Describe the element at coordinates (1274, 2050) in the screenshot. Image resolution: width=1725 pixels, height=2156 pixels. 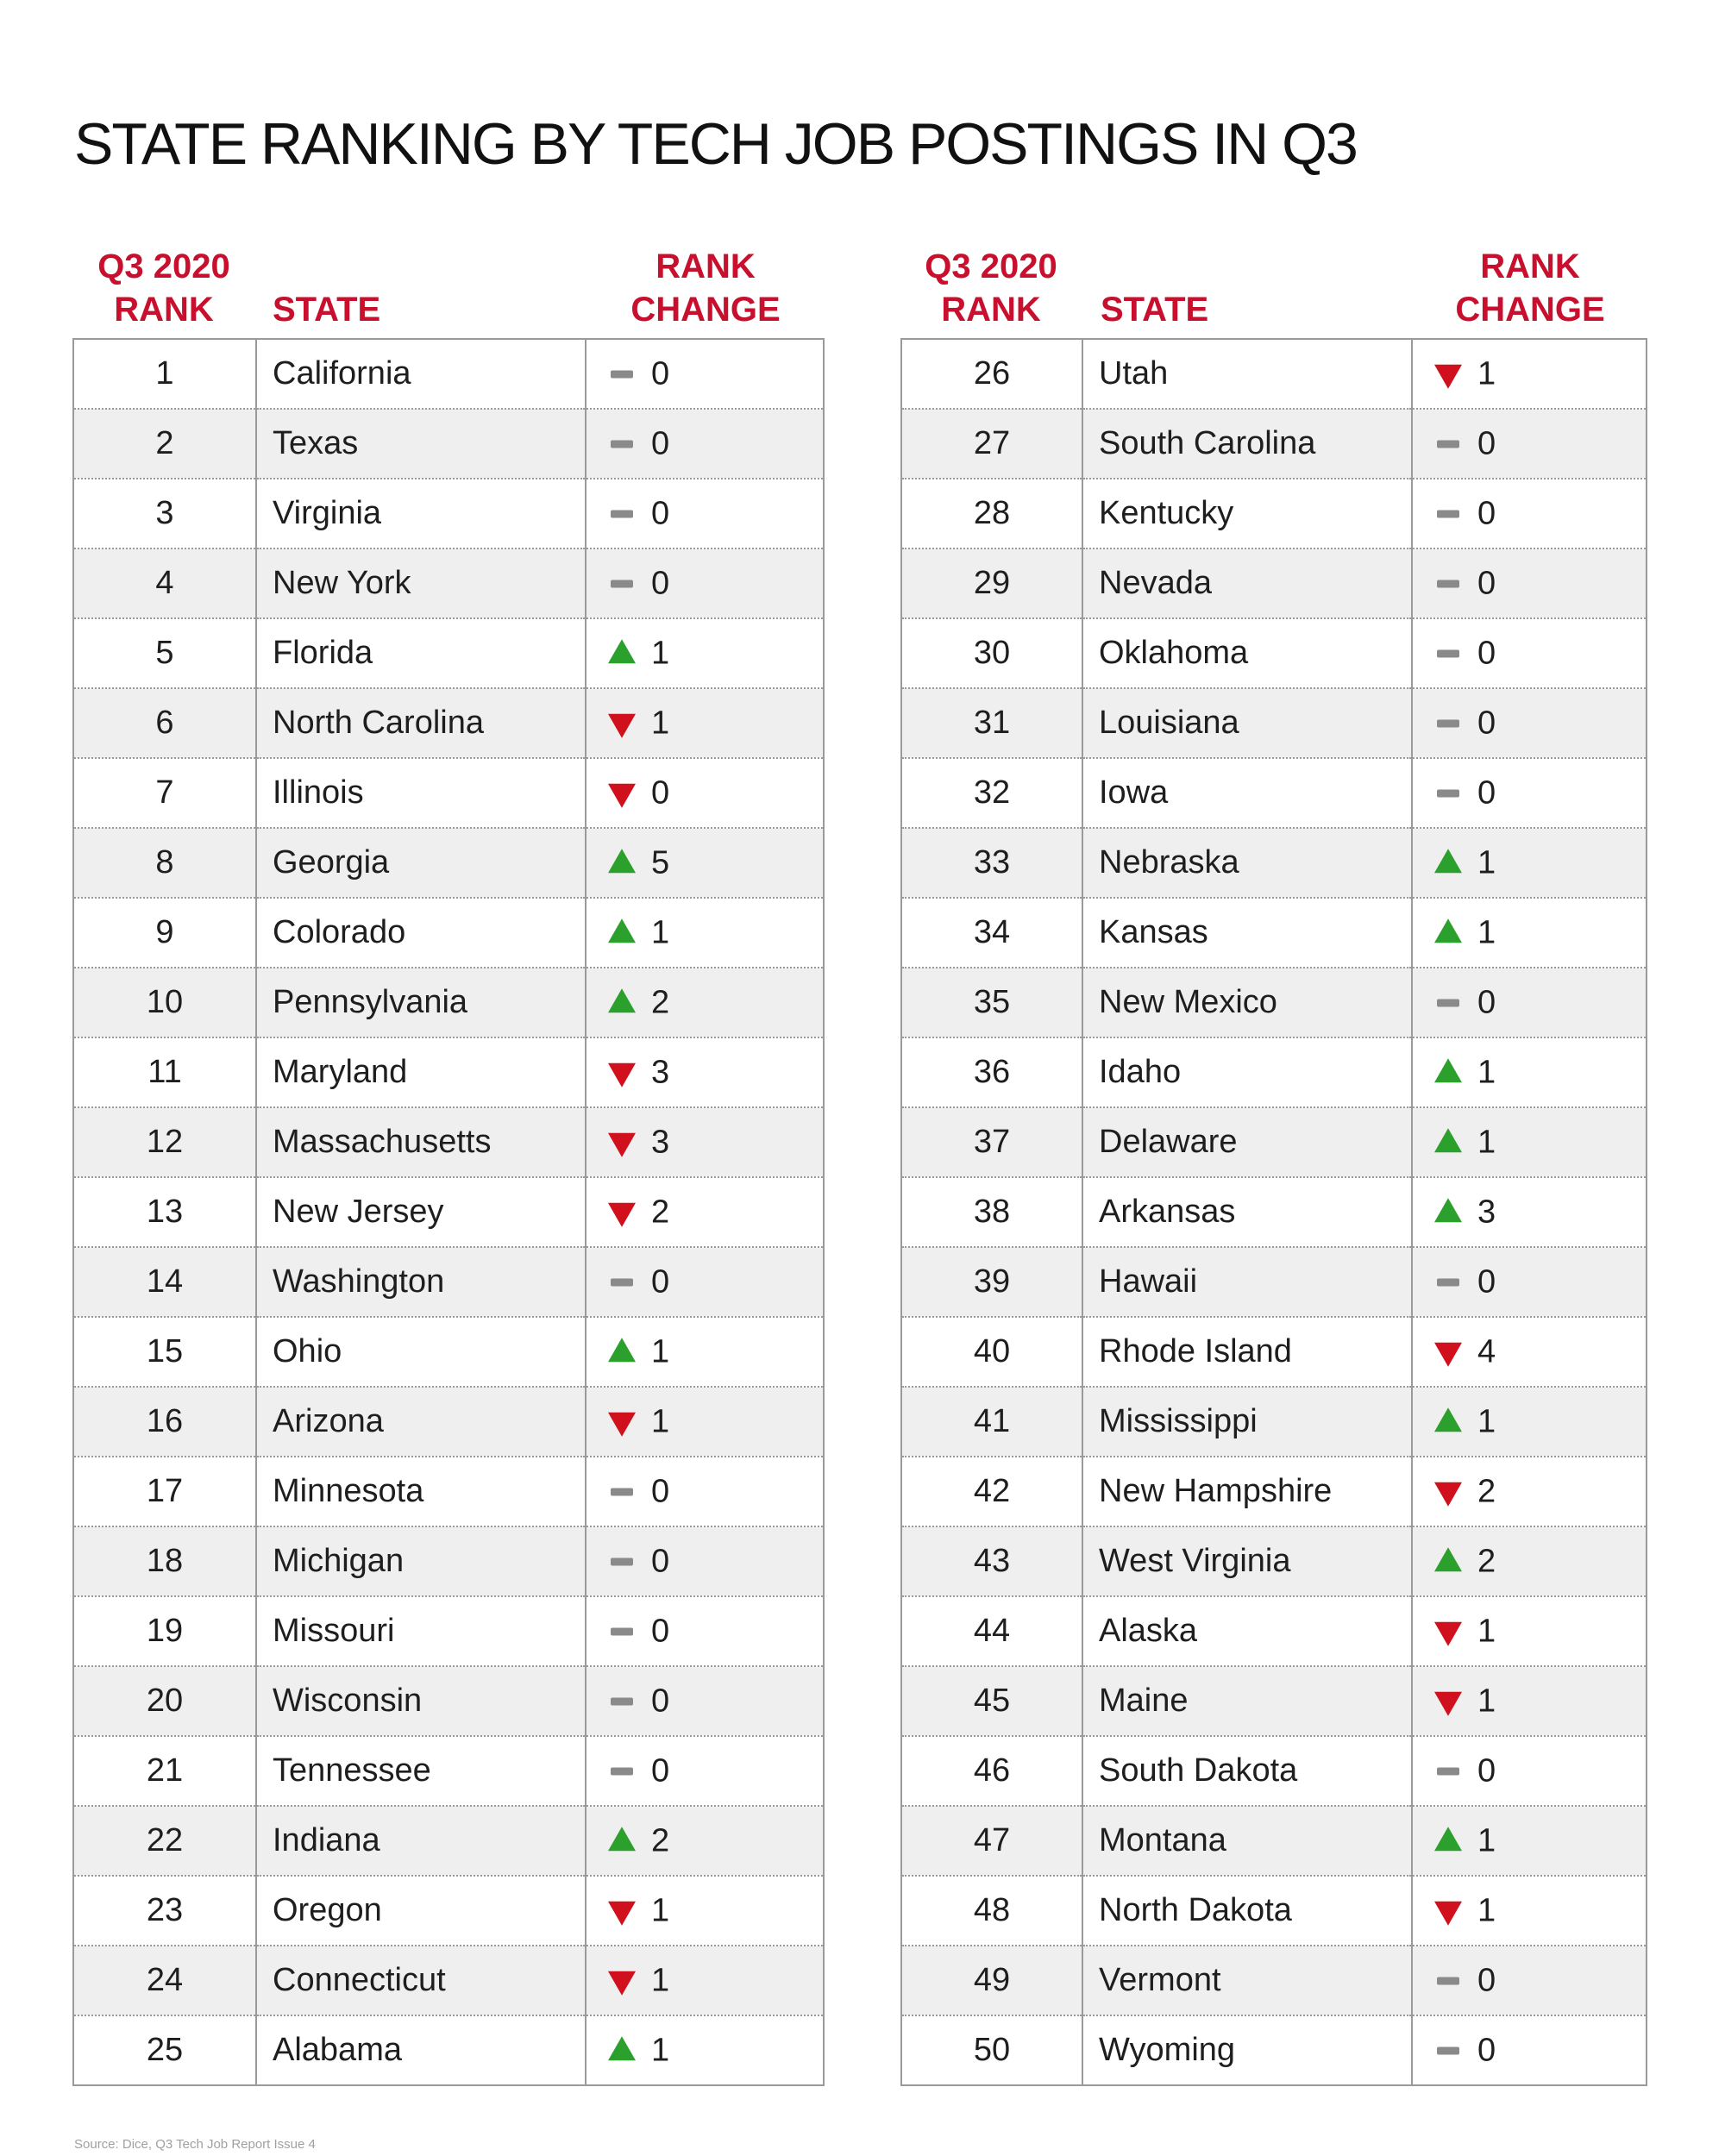
I see `table-row: 50 Wyoming 0` at that location.